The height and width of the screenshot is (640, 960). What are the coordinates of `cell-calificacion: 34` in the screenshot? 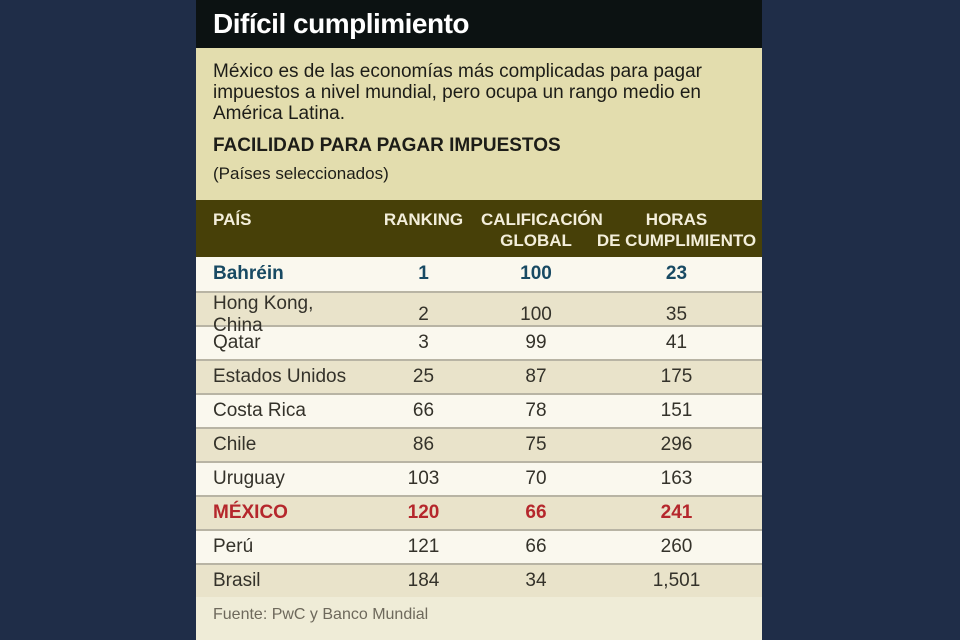 It's located at (536, 580).